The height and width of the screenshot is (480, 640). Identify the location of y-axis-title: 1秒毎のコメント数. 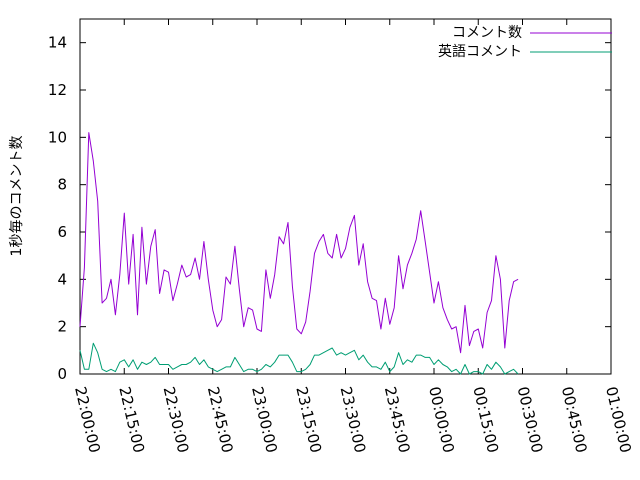
(17, 196).